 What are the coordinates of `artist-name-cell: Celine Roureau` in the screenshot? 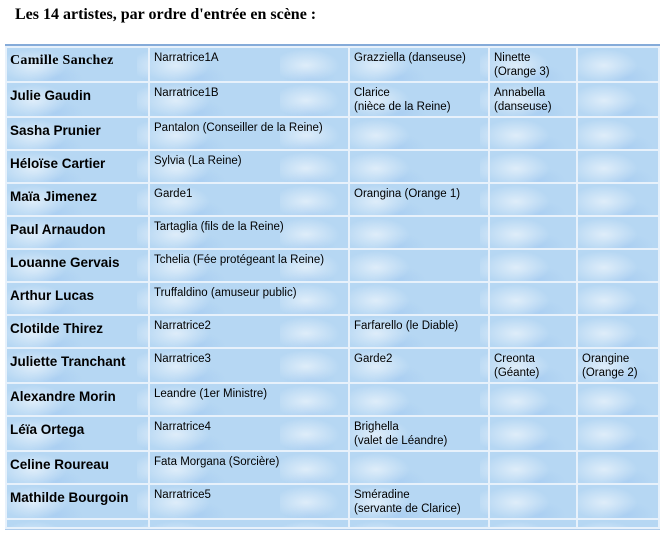 It's located at (77, 467).